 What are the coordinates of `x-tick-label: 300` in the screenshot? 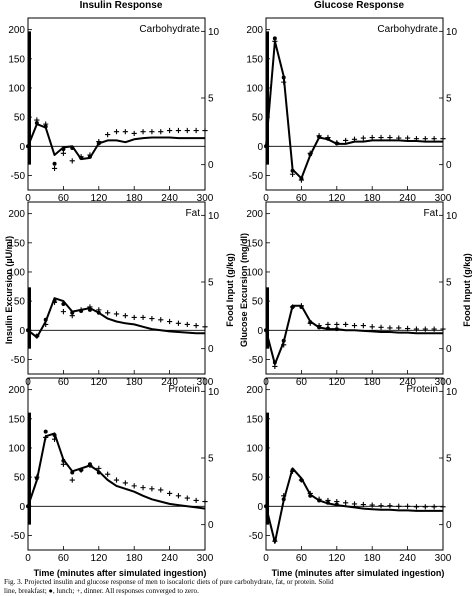 It's located at (205, 558).